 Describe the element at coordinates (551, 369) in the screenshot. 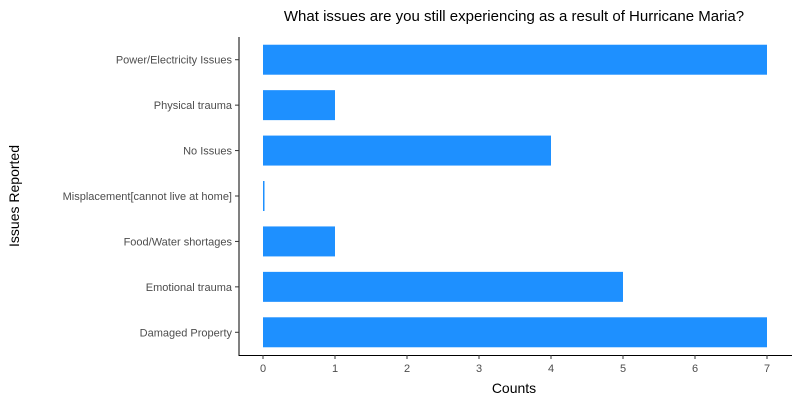

I see `x-tick-label: 4` at that location.